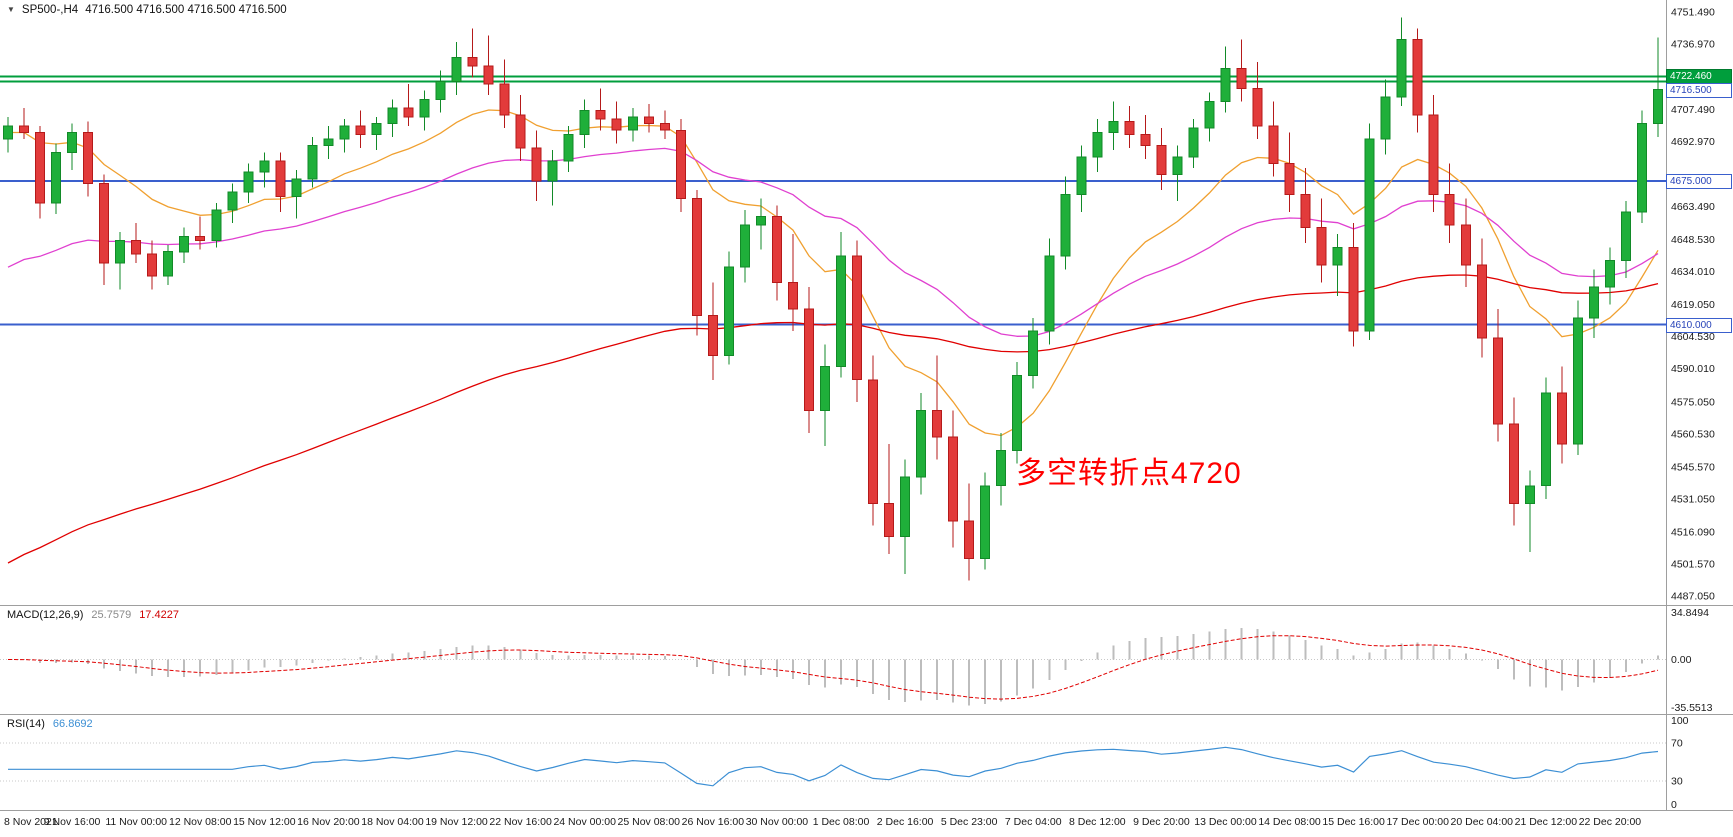 Image resolution: width=1733 pixels, height=837 pixels. I want to click on svg-text: 4707.490, so click(1693, 110).